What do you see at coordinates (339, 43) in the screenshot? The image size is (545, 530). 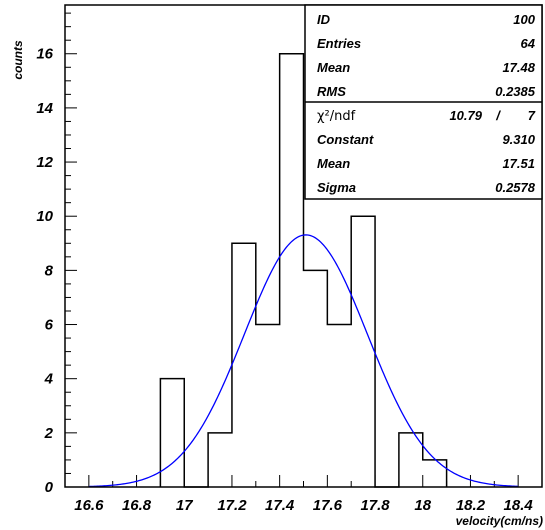 I see `stat-entries-label: Entries` at bounding box center [339, 43].